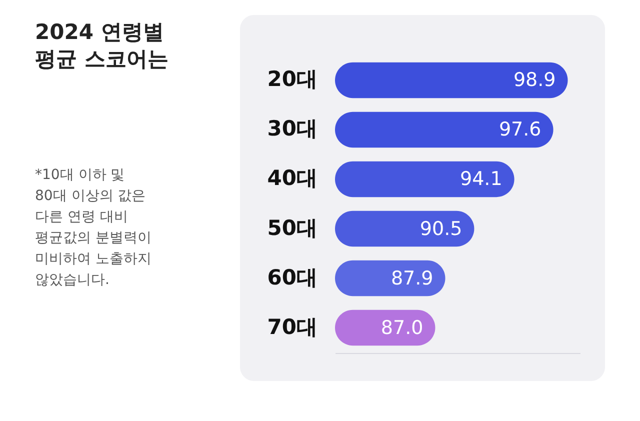  What do you see at coordinates (534, 80) in the screenshot?
I see `data-label: 98.9` at bounding box center [534, 80].